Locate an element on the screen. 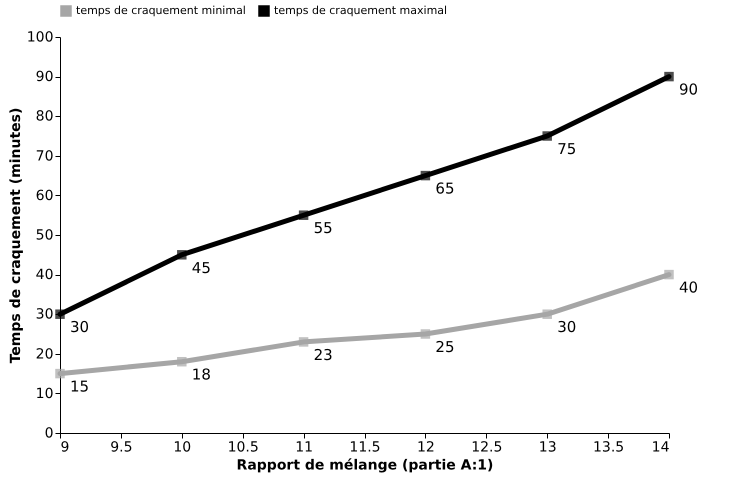 The height and width of the screenshot is (477, 729). data-label: 45 is located at coordinates (201, 267).